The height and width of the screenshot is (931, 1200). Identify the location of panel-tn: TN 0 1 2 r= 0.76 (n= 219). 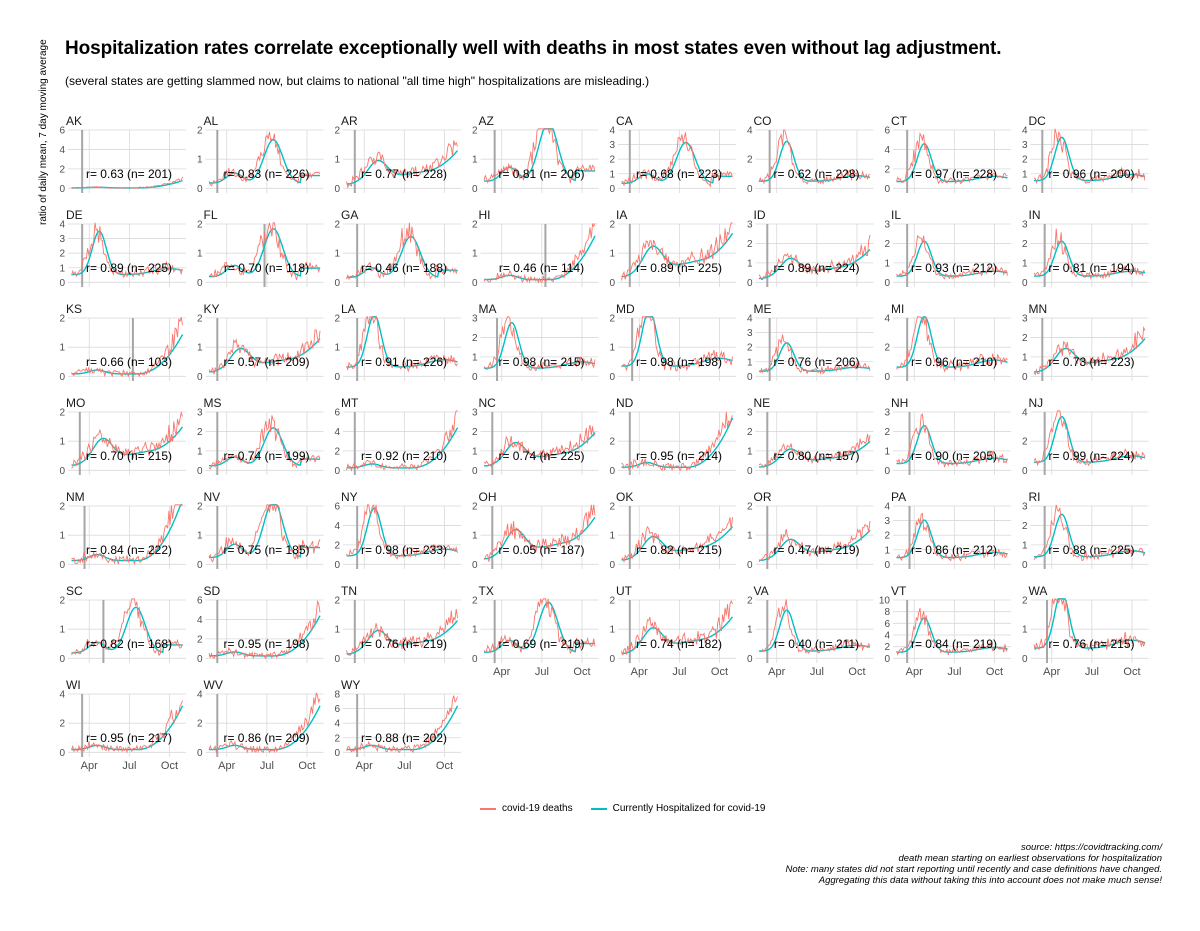
(397, 624).